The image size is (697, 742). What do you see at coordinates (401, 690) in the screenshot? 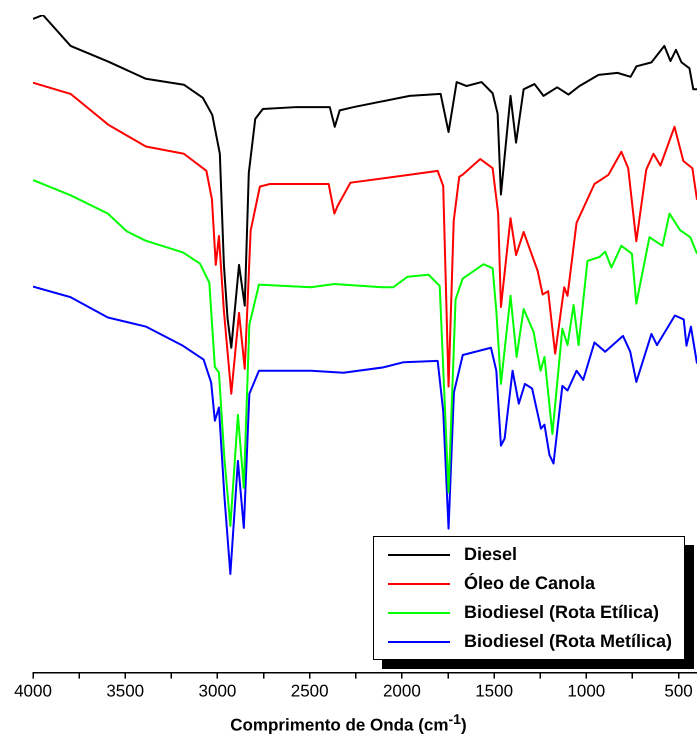
I see `x-tick-label: 2000` at bounding box center [401, 690].